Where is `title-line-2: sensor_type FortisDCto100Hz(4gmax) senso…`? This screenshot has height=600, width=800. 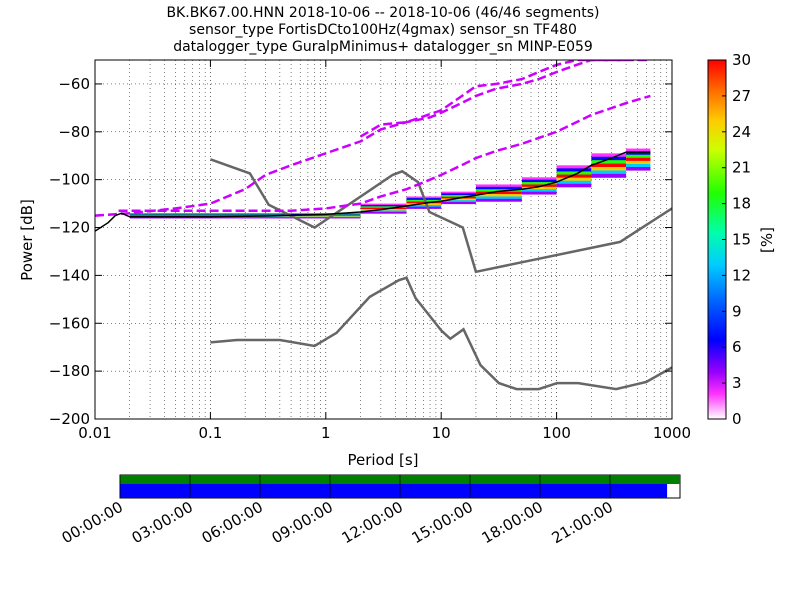 title-line-2: sensor_type FortisDCto100Hz(4gmax) senso… is located at coordinates (383, 30).